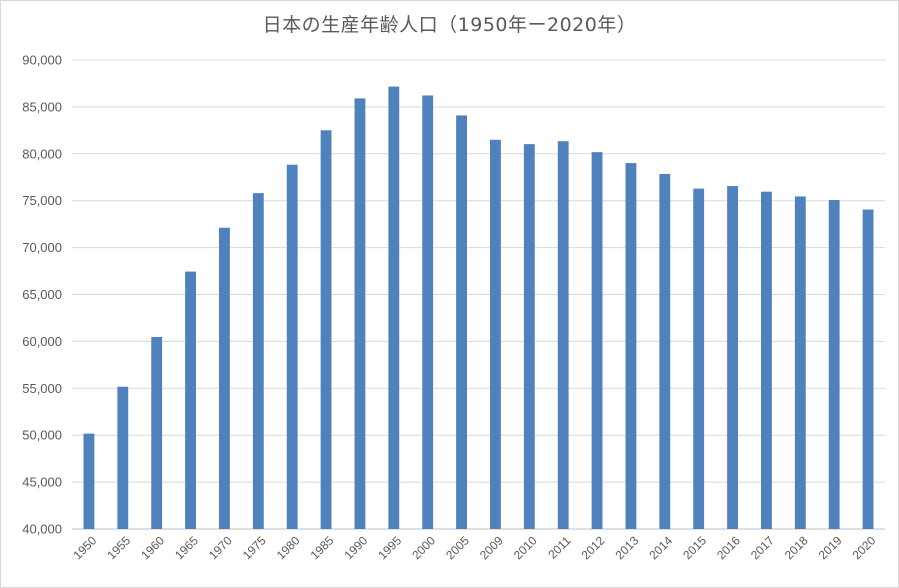 Image resolution: width=899 pixels, height=588 pixels. Describe the element at coordinates (665, 351) in the screenshot. I see `bar-2014` at that location.